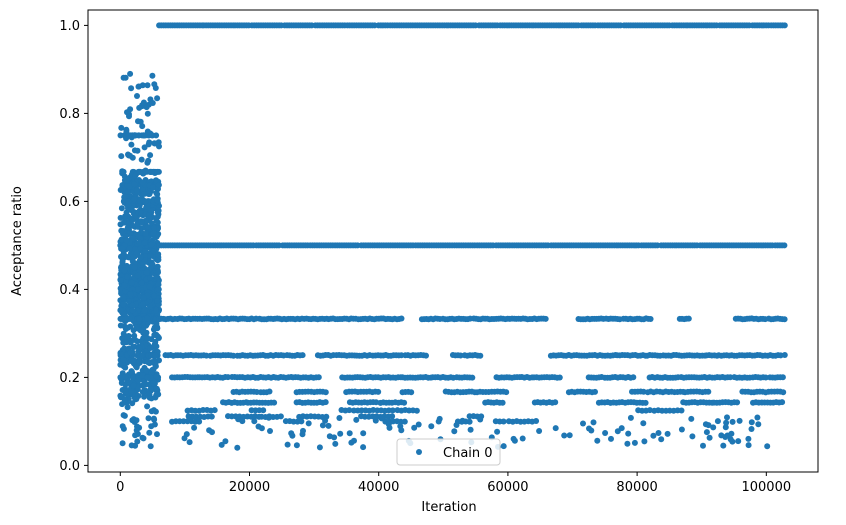 This screenshot has width=846, height=525. What do you see at coordinates (17, 241) in the screenshot?
I see `y-axis-label: Acceptance ratio` at bounding box center [17, 241].